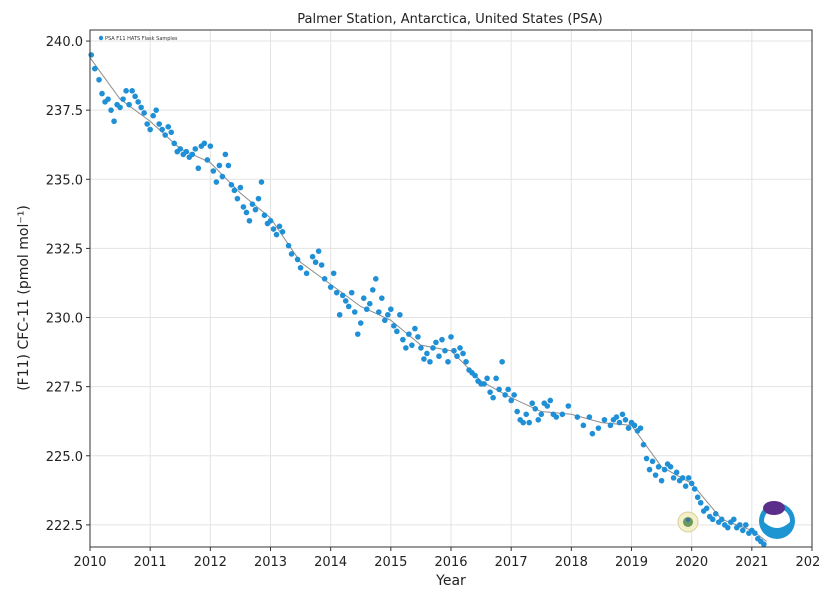  What do you see at coordinates (64, 111) in the screenshot?
I see `y-tick-label: 237.5` at bounding box center [64, 111].